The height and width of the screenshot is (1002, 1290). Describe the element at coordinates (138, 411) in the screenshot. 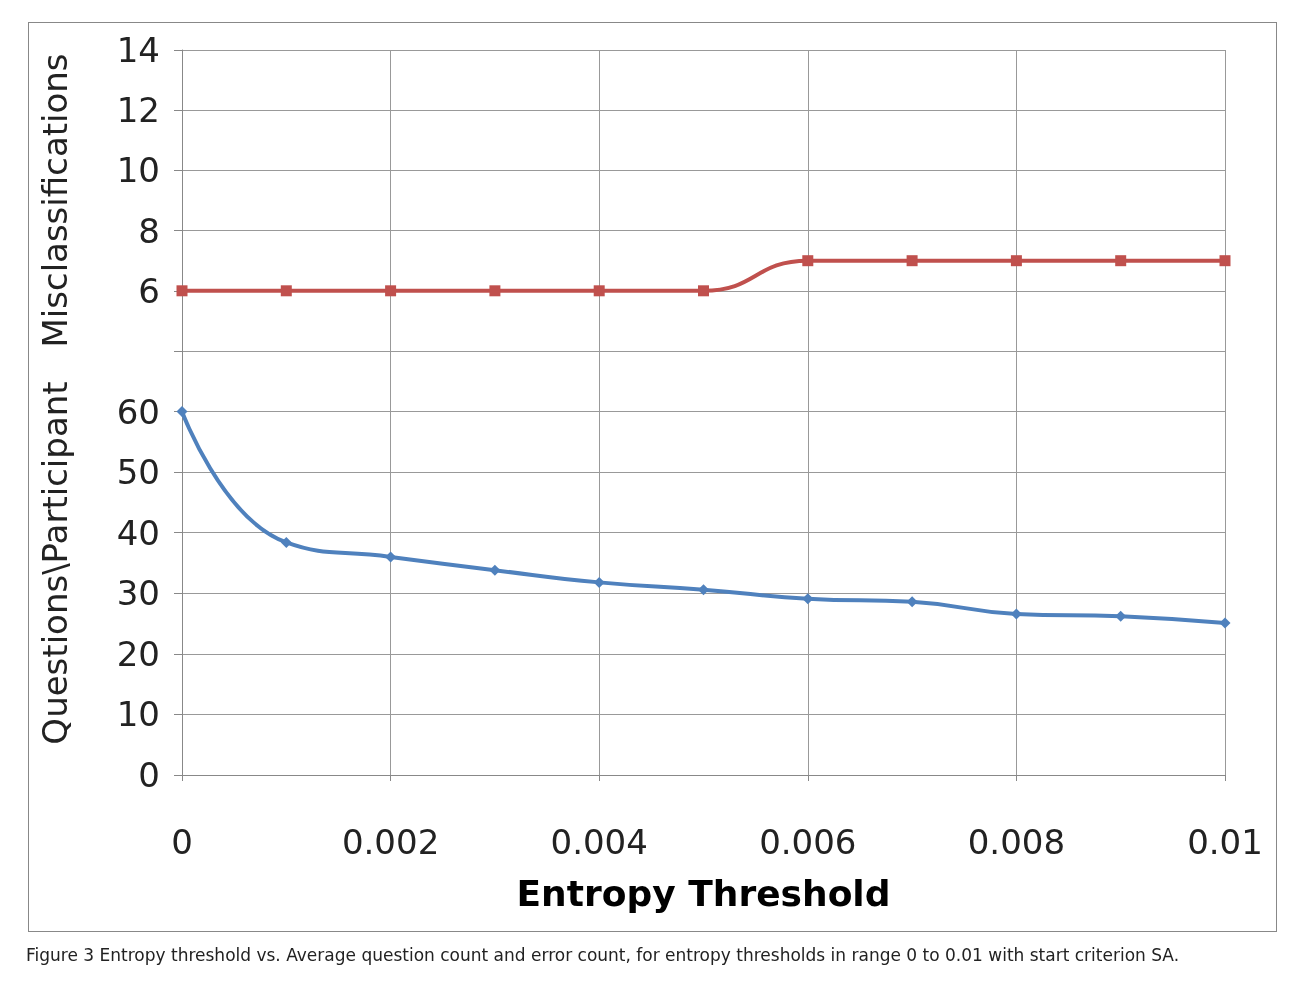

I see `y-tick-label: 60` at that location.